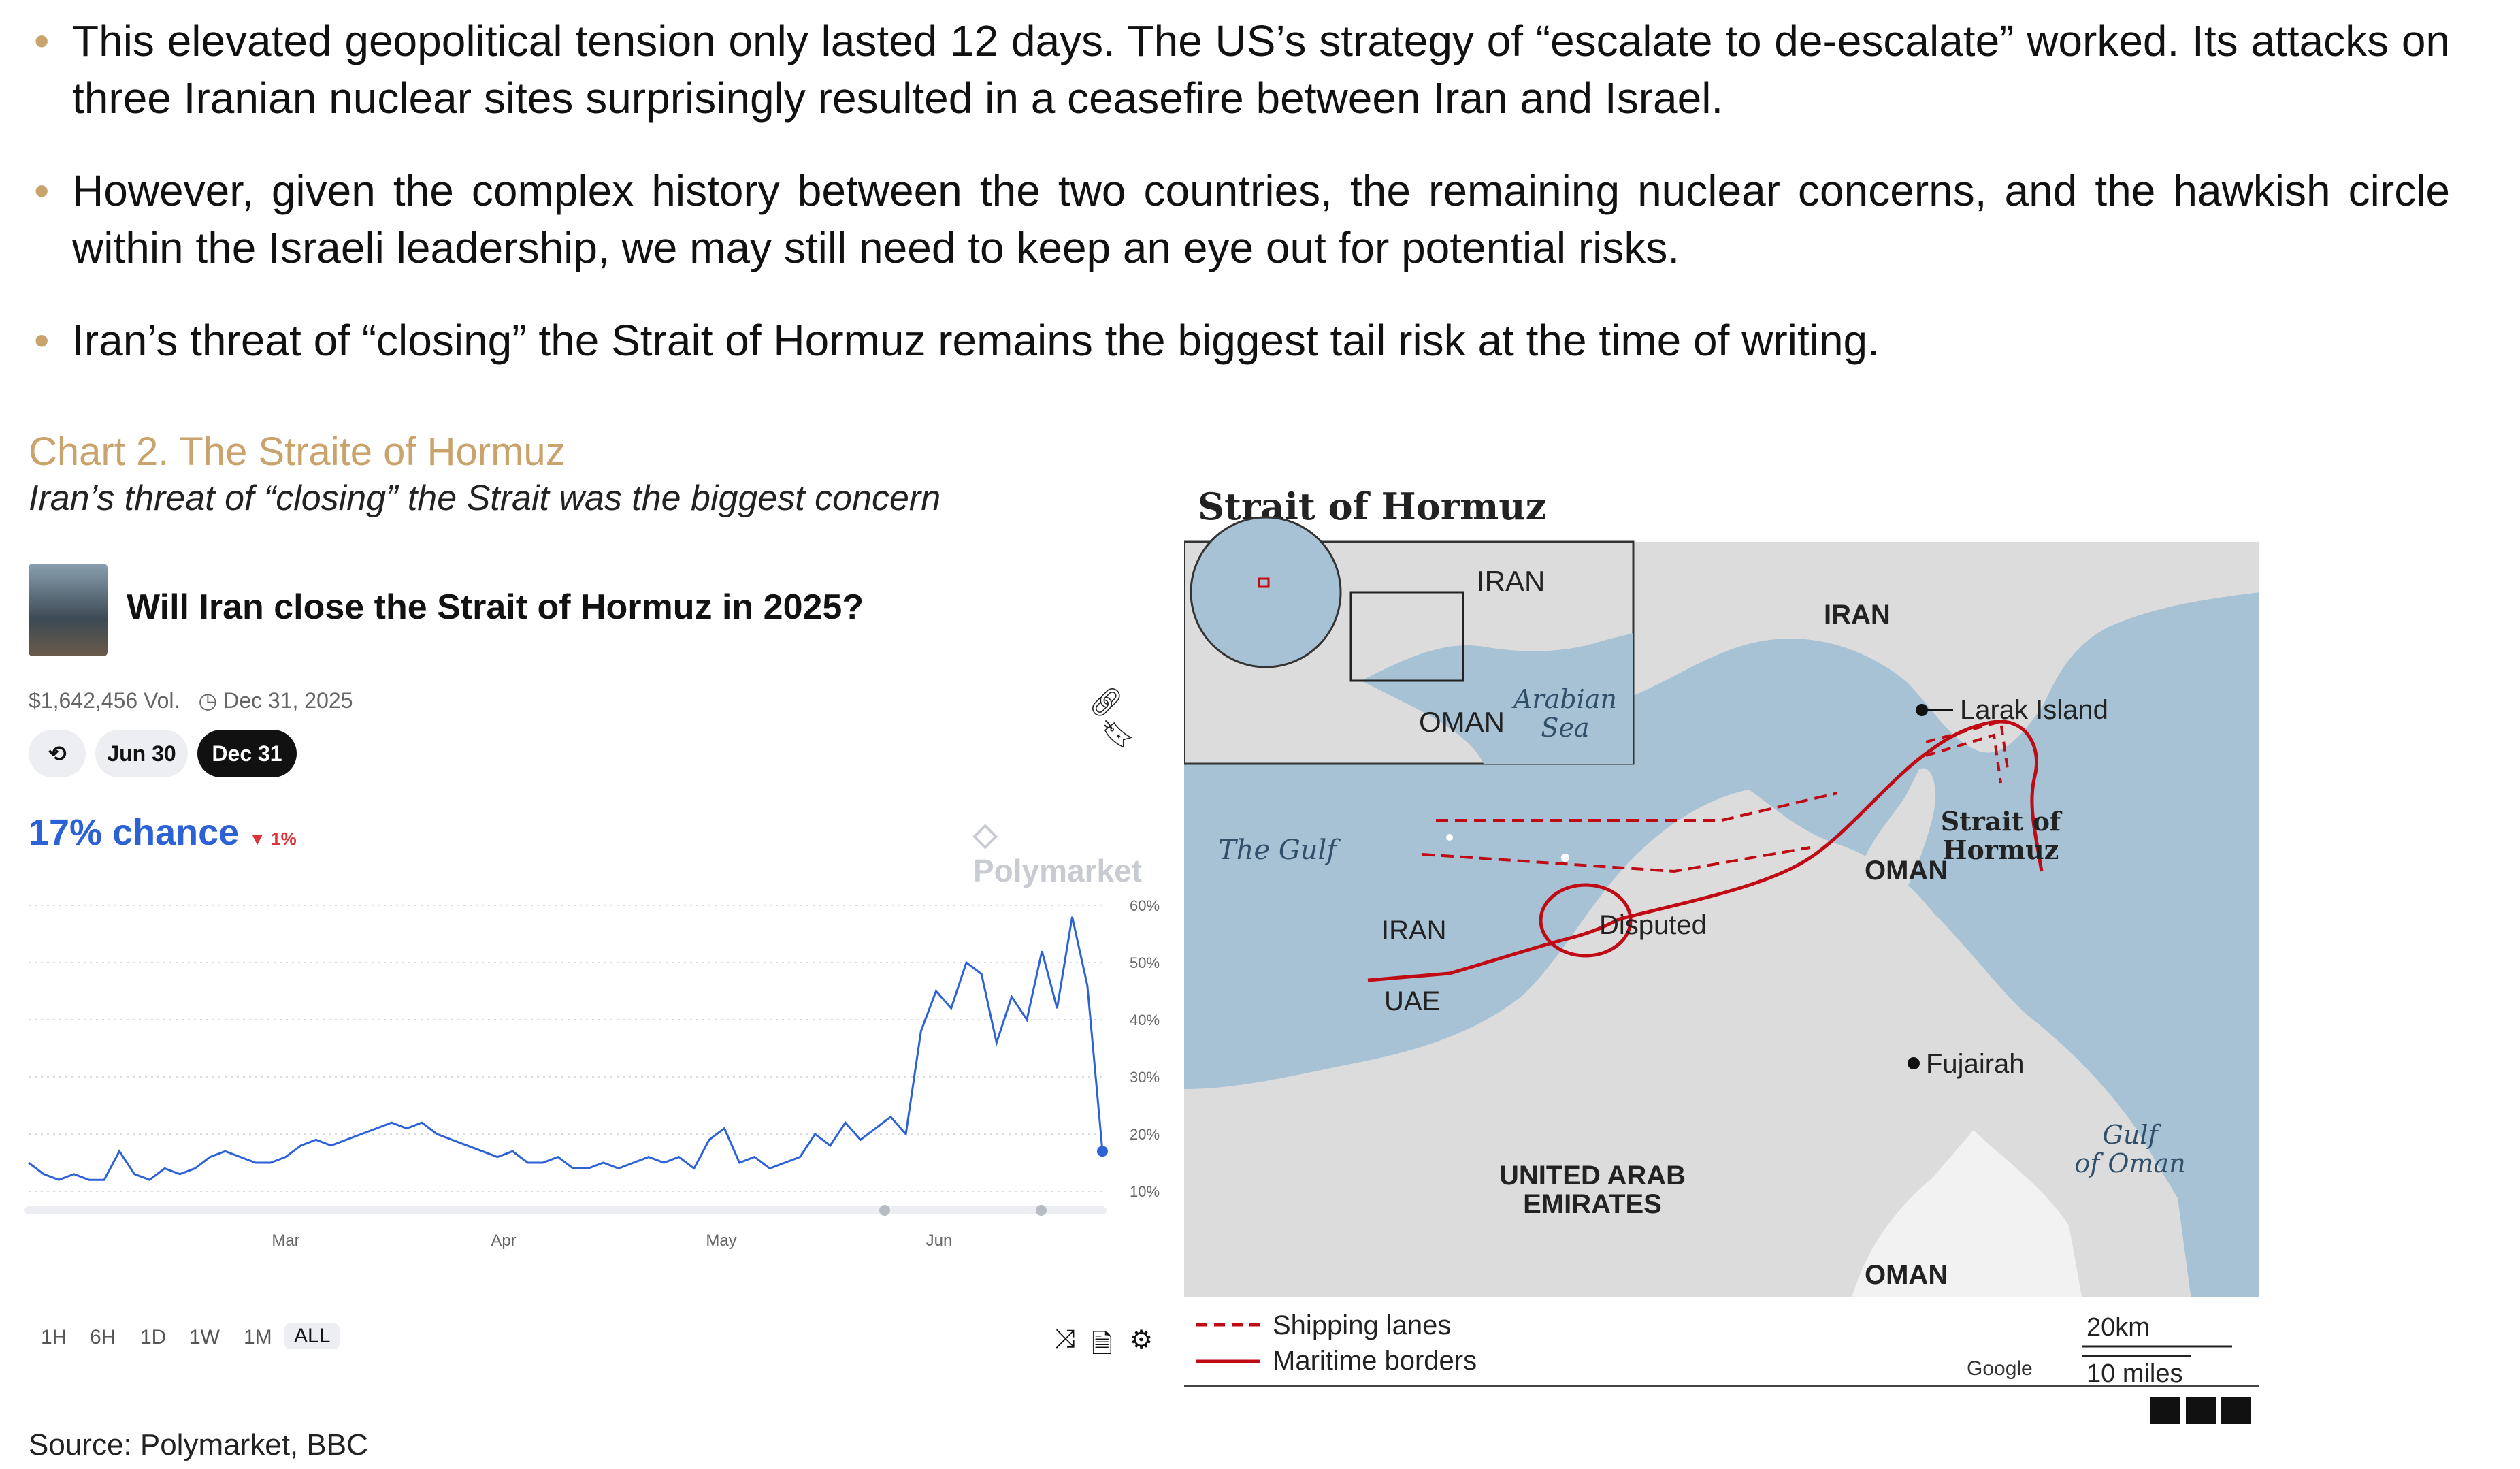 Image resolution: width=2520 pixels, height=1469 pixels. I want to click on y-tick-label: 20%, so click(1145, 1135).